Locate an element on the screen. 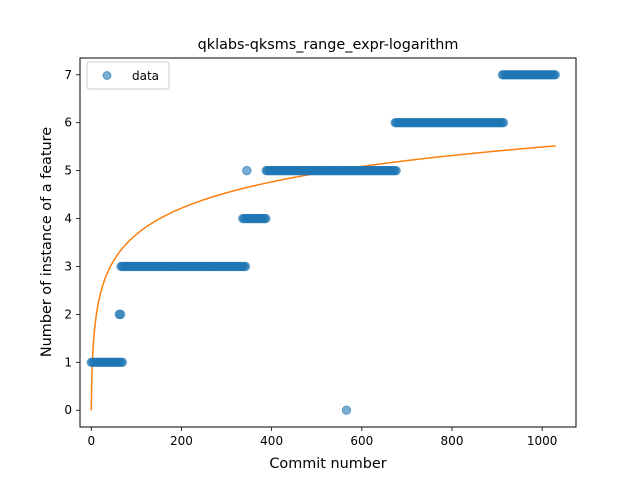 This screenshot has height=480, width=640. chart-title: qklabs-qksms_range_expr-logarithm is located at coordinates (328, 45).